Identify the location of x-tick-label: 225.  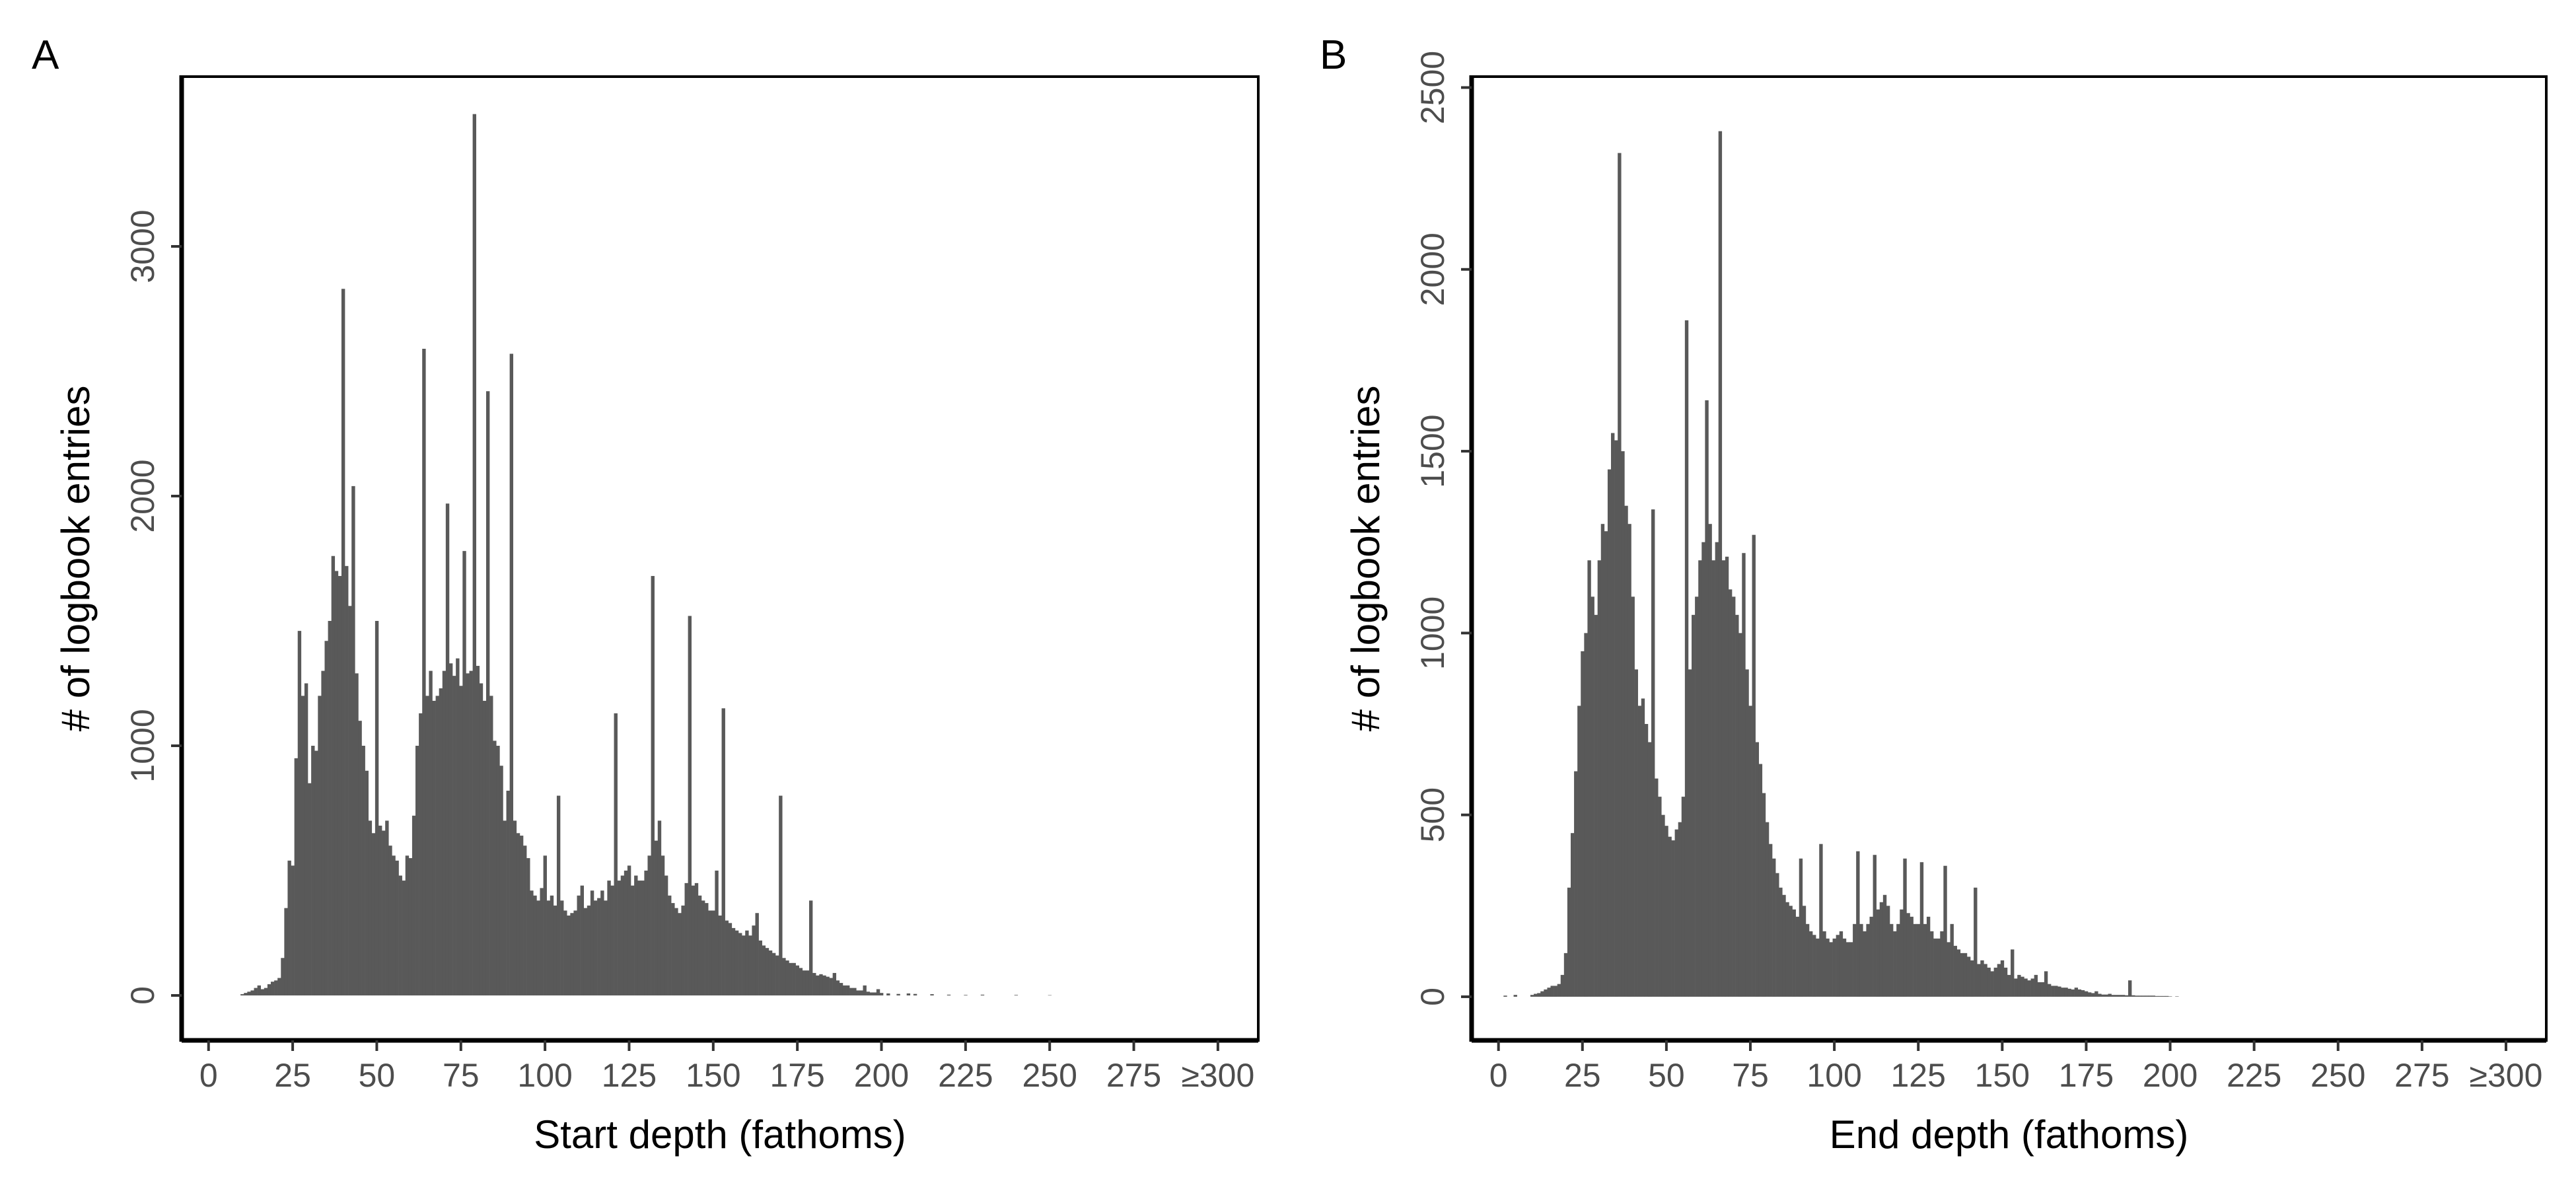
(965, 1075).